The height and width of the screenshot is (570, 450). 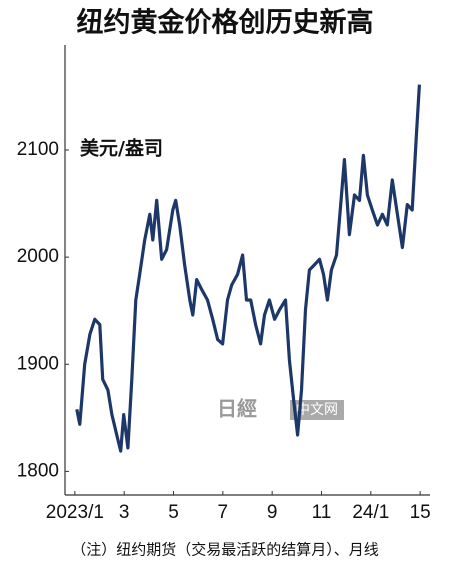 What do you see at coordinates (322, 512) in the screenshot?
I see `x-tick-label: 11` at bounding box center [322, 512].